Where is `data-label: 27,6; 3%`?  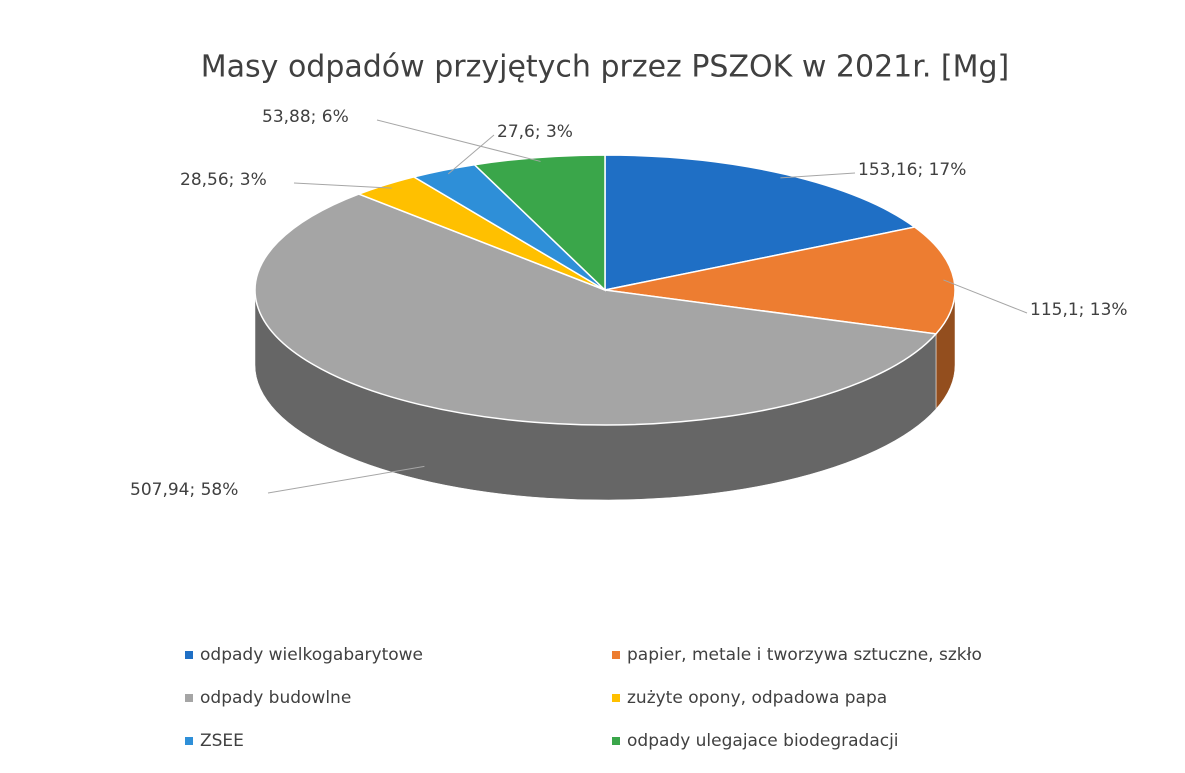 data-label: 27,6; 3% is located at coordinates (535, 132).